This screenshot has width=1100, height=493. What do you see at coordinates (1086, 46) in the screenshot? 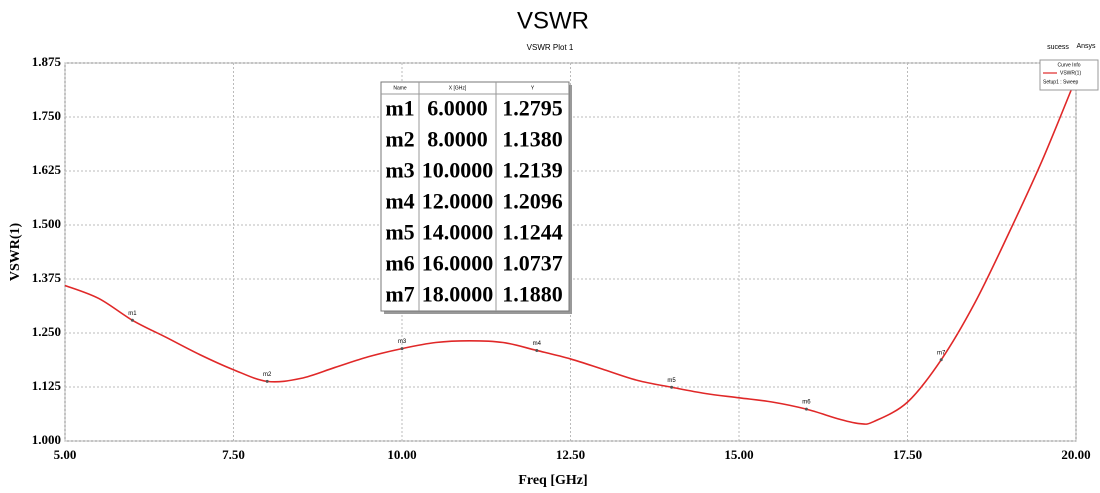
I see `corner-label: Ansys` at bounding box center [1086, 46].